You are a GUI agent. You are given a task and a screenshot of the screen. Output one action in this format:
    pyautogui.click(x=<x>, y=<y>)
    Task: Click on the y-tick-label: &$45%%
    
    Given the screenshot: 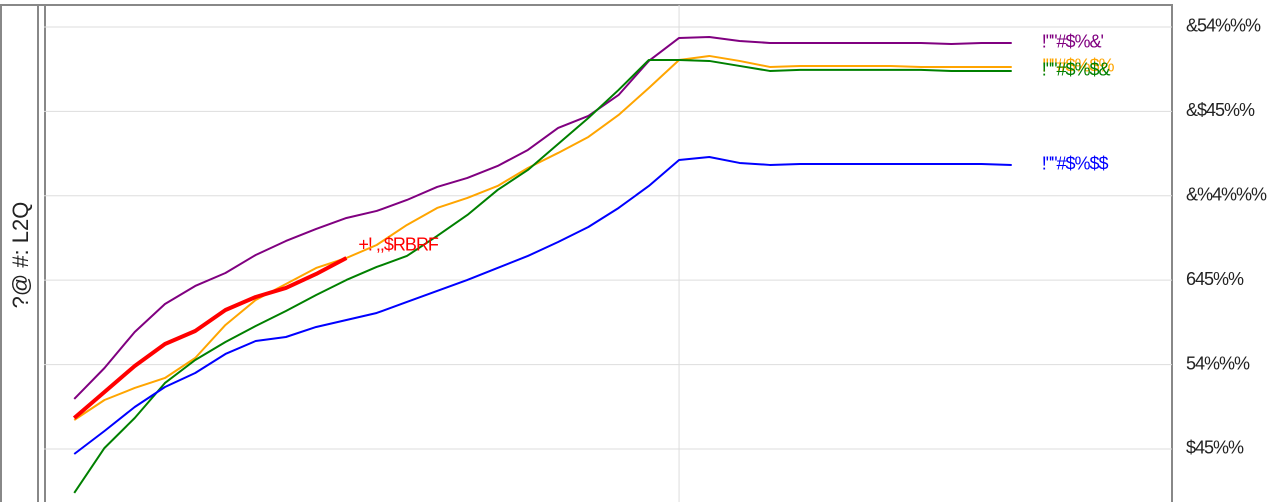 What is the action you would take?
    pyautogui.click(x=1220, y=110)
    